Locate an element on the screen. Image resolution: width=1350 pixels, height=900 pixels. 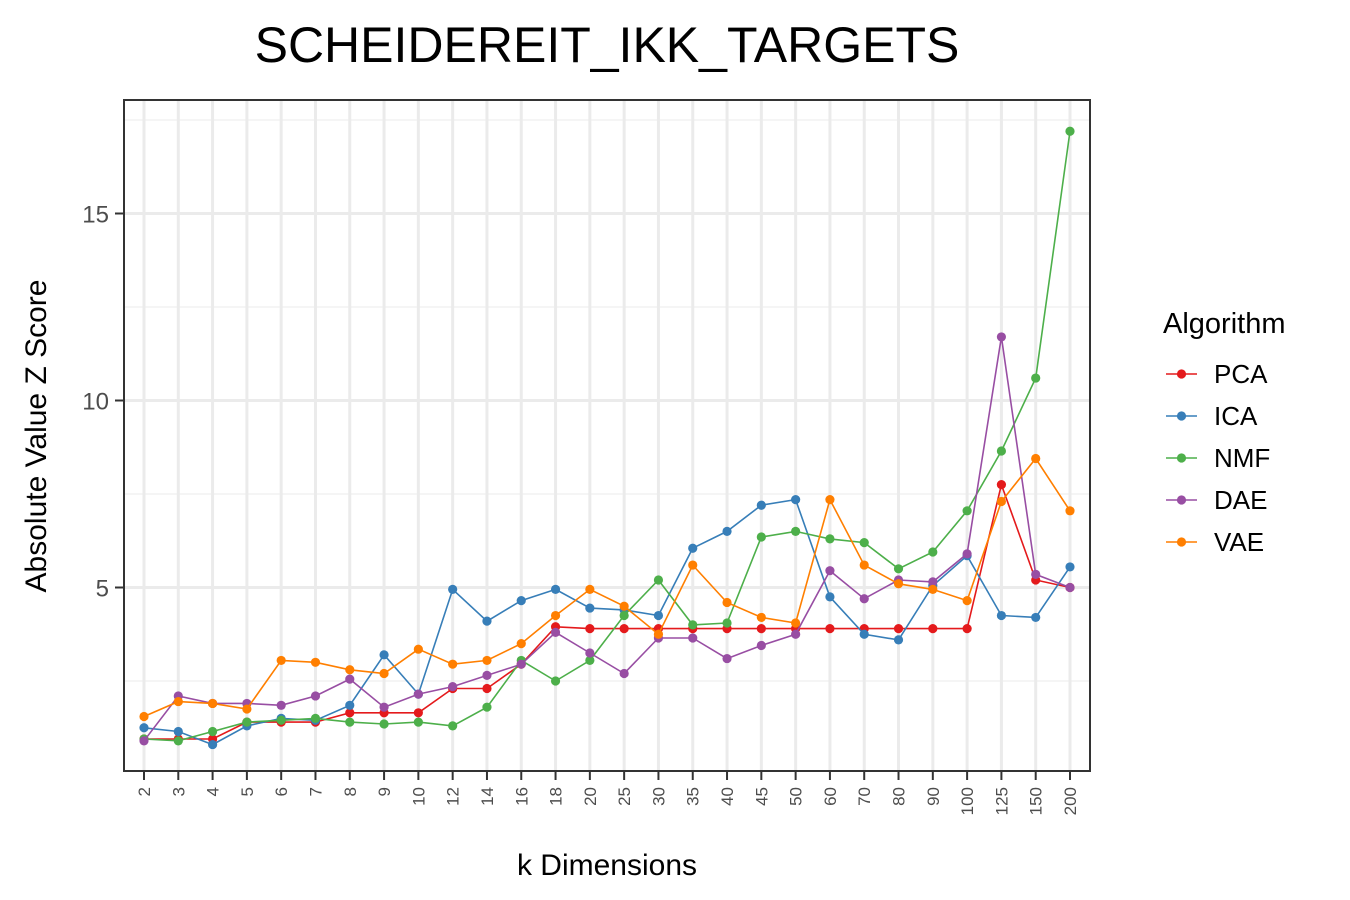
x-tick-label: 4 is located at coordinates (213, 791).